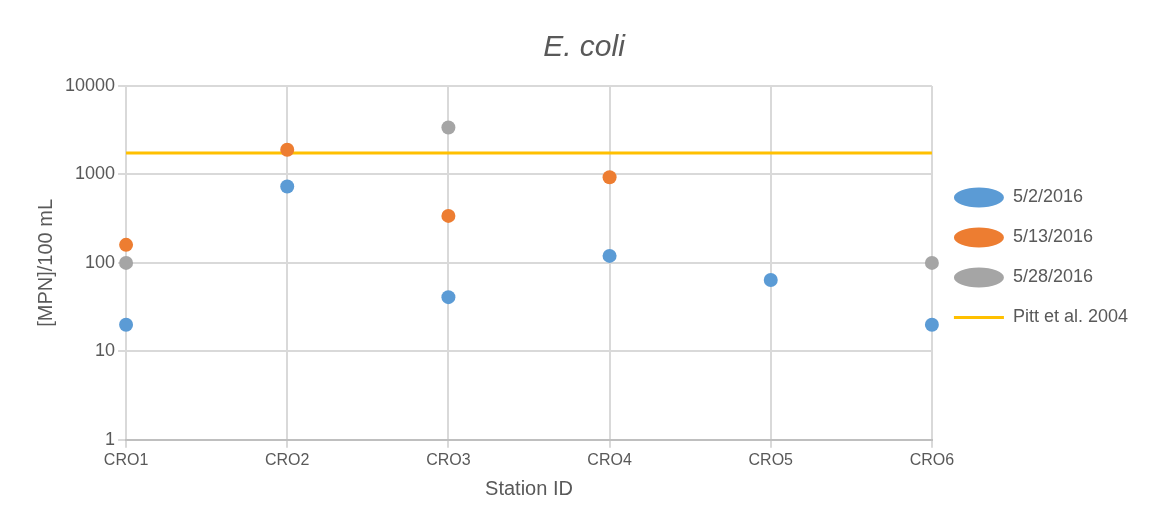  What do you see at coordinates (609, 459) in the screenshot?
I see `x-tick-label: CRO4` at bounding box center [609, 459].